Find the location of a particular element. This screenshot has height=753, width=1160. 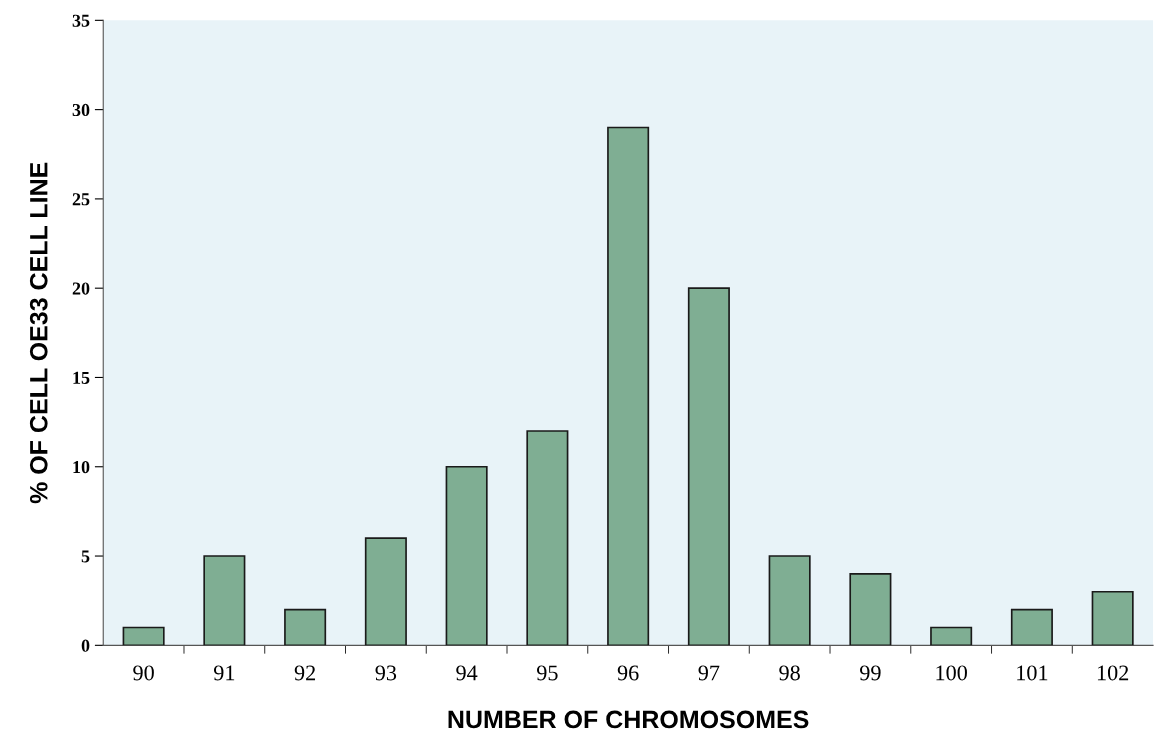

x-tick-label: 102 is located at coordinates (1113, 673).